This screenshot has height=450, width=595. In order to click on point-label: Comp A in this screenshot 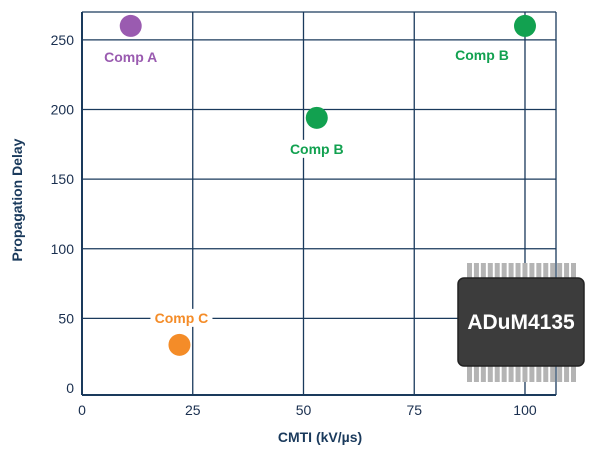, I will do `click(130, 57)`.